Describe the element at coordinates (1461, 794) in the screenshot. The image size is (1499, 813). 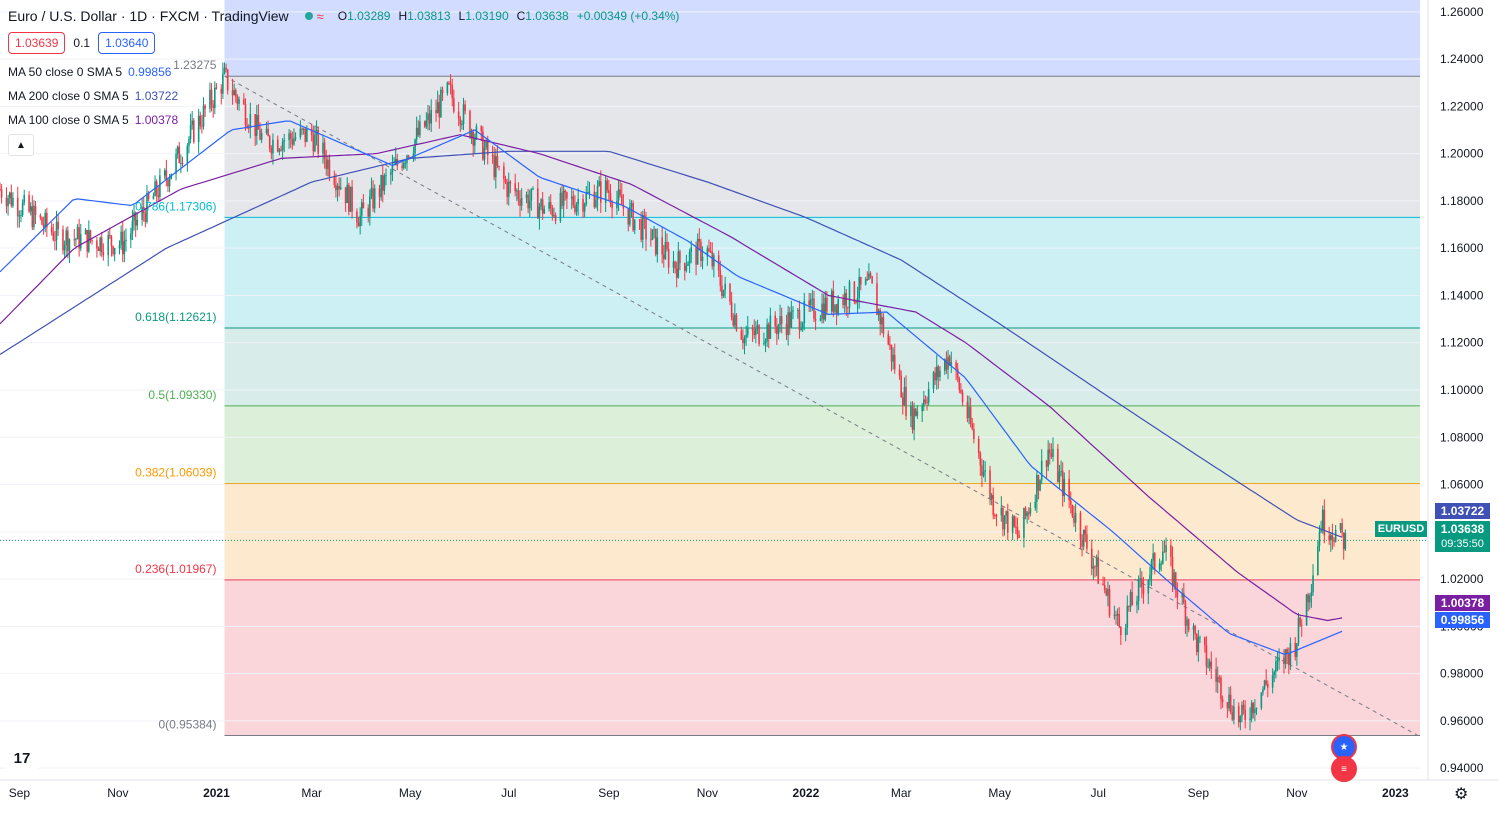
I see `gear-icon: ⚙` at that location.